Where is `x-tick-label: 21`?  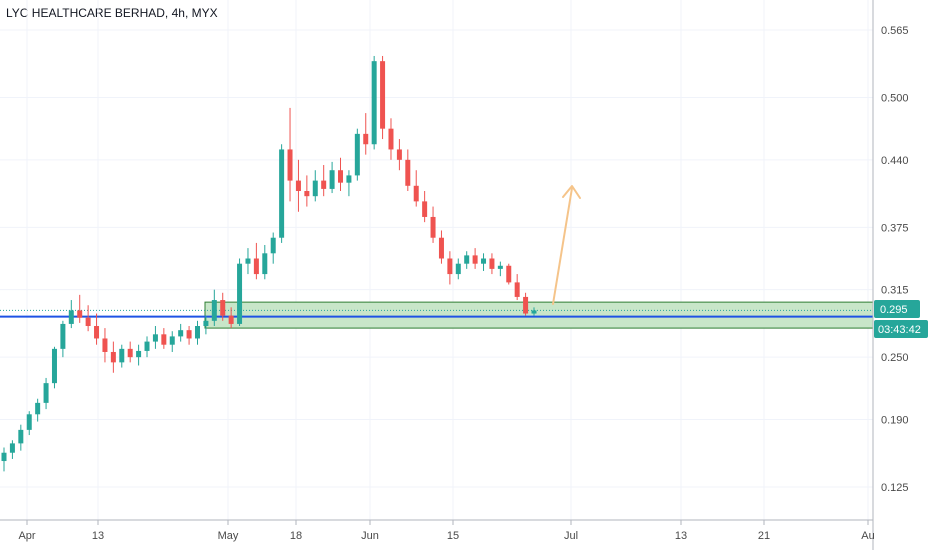 x-tick-label: 21 is located at coordinates (764, 536).